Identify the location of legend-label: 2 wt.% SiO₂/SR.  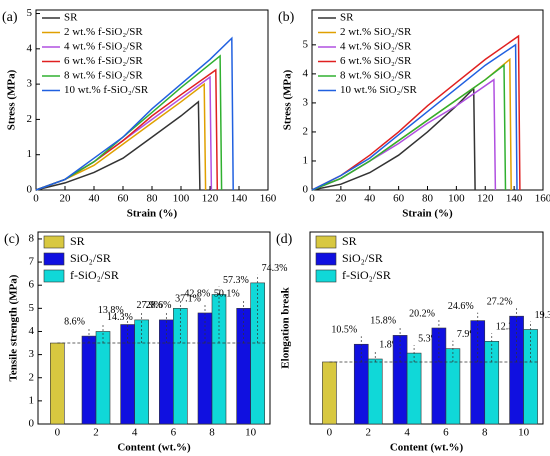
(376, 32).